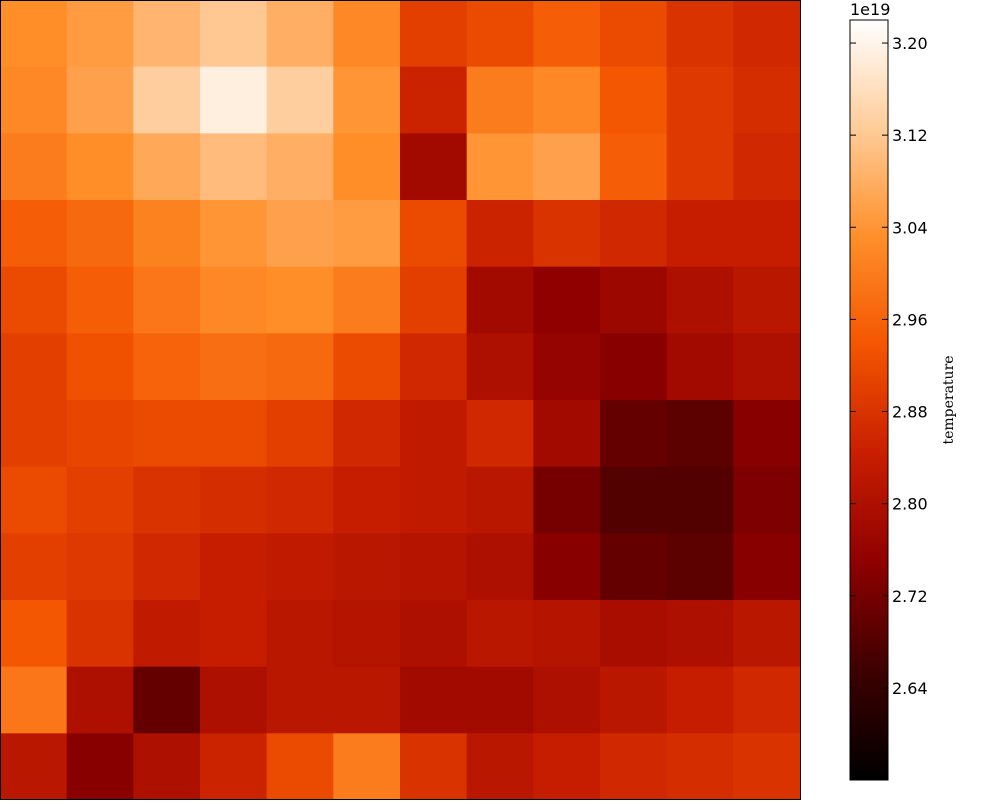 This screenshot has width=1000, height=804. What do you see at coordinates (910, 135) in the screenshot?
I see `colorbar-tick-label: 3.12` at bounding box center [910, 135].